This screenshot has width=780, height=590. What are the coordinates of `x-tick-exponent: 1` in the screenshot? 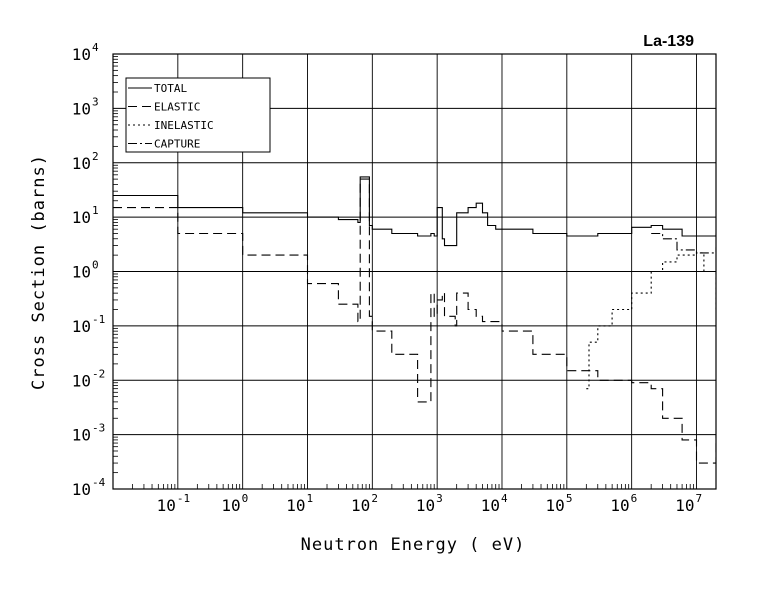 It's located at (309, 498).